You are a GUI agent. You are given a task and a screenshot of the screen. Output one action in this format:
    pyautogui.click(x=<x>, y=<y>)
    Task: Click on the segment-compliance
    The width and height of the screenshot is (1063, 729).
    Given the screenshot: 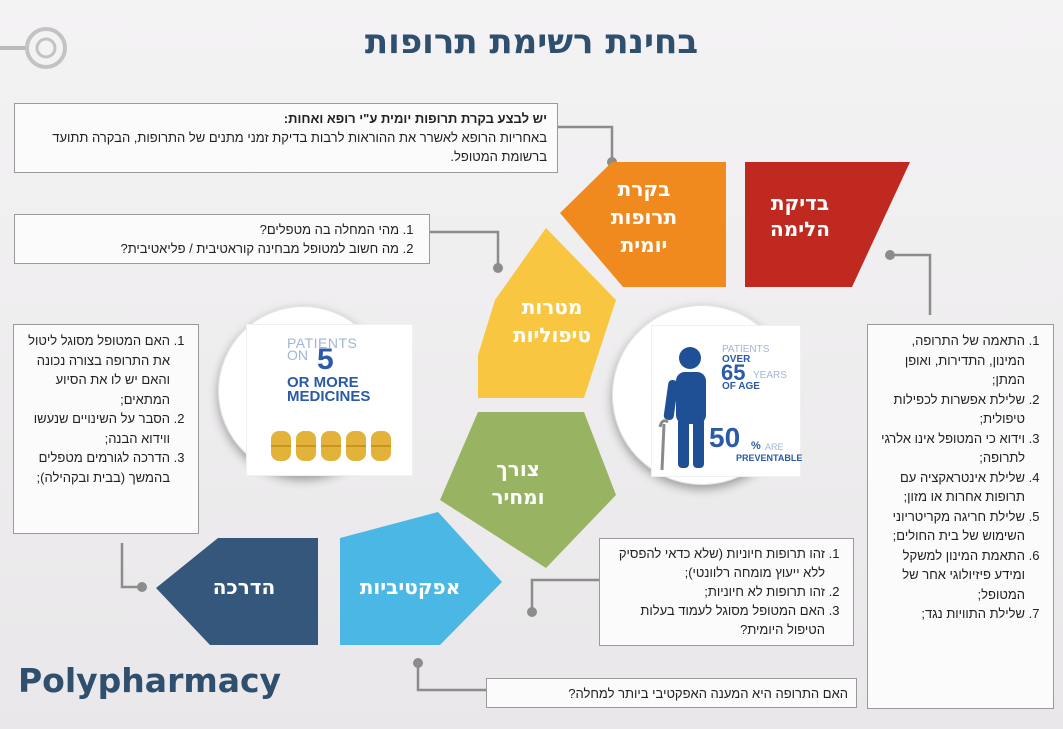 What is the action you would take?
    pyautogui.click(x=827, y=224)
    